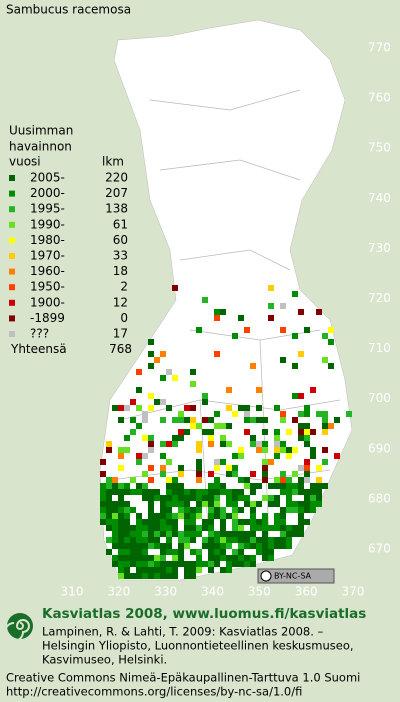 This screenshot has height=702, width=400. Describe the element at coordinates (259, 592) in the screenshot. I see `x-coordinate-label: 350` at that location.